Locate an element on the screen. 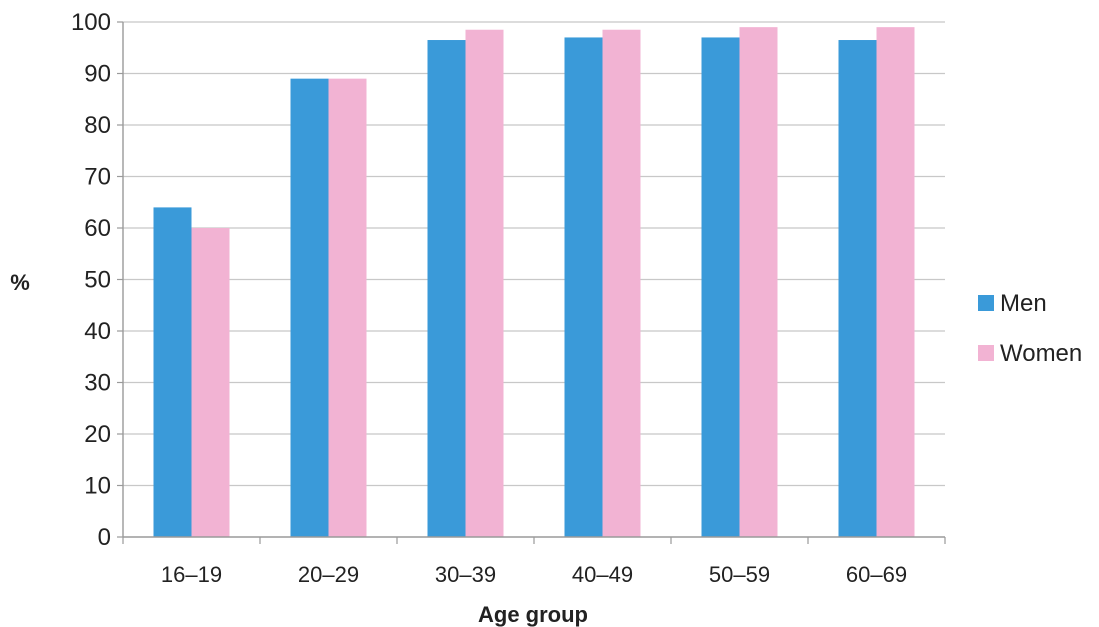  legend-swatch-women is located at coordinates (986, 353).